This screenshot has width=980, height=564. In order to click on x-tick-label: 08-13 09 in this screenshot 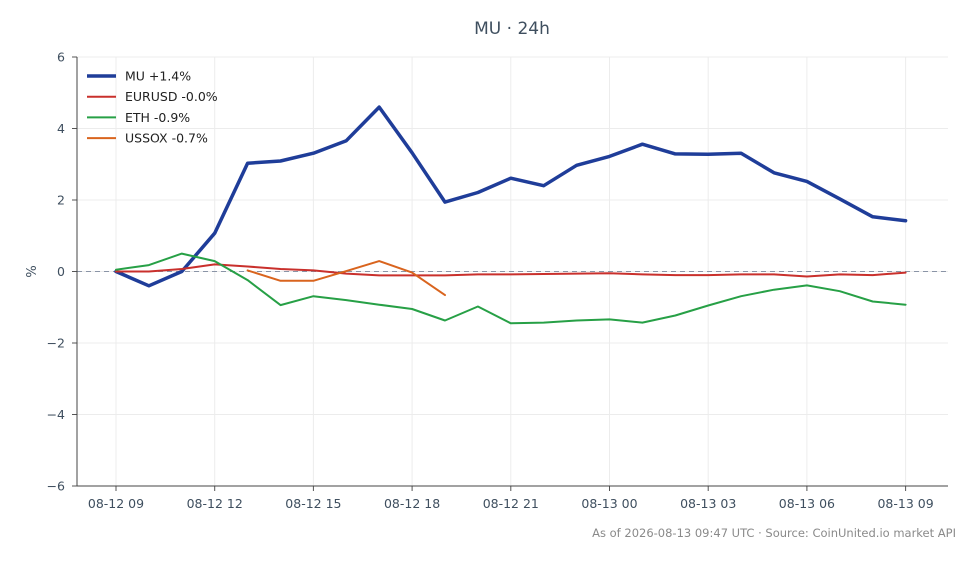, I will do `click(905, 503)`.